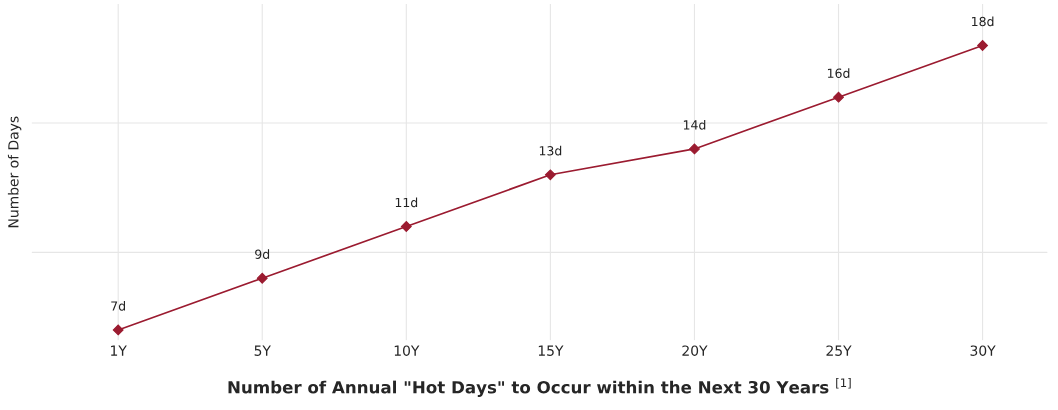  I want to click on x-tick-label: 25Y, so click(839, 350).